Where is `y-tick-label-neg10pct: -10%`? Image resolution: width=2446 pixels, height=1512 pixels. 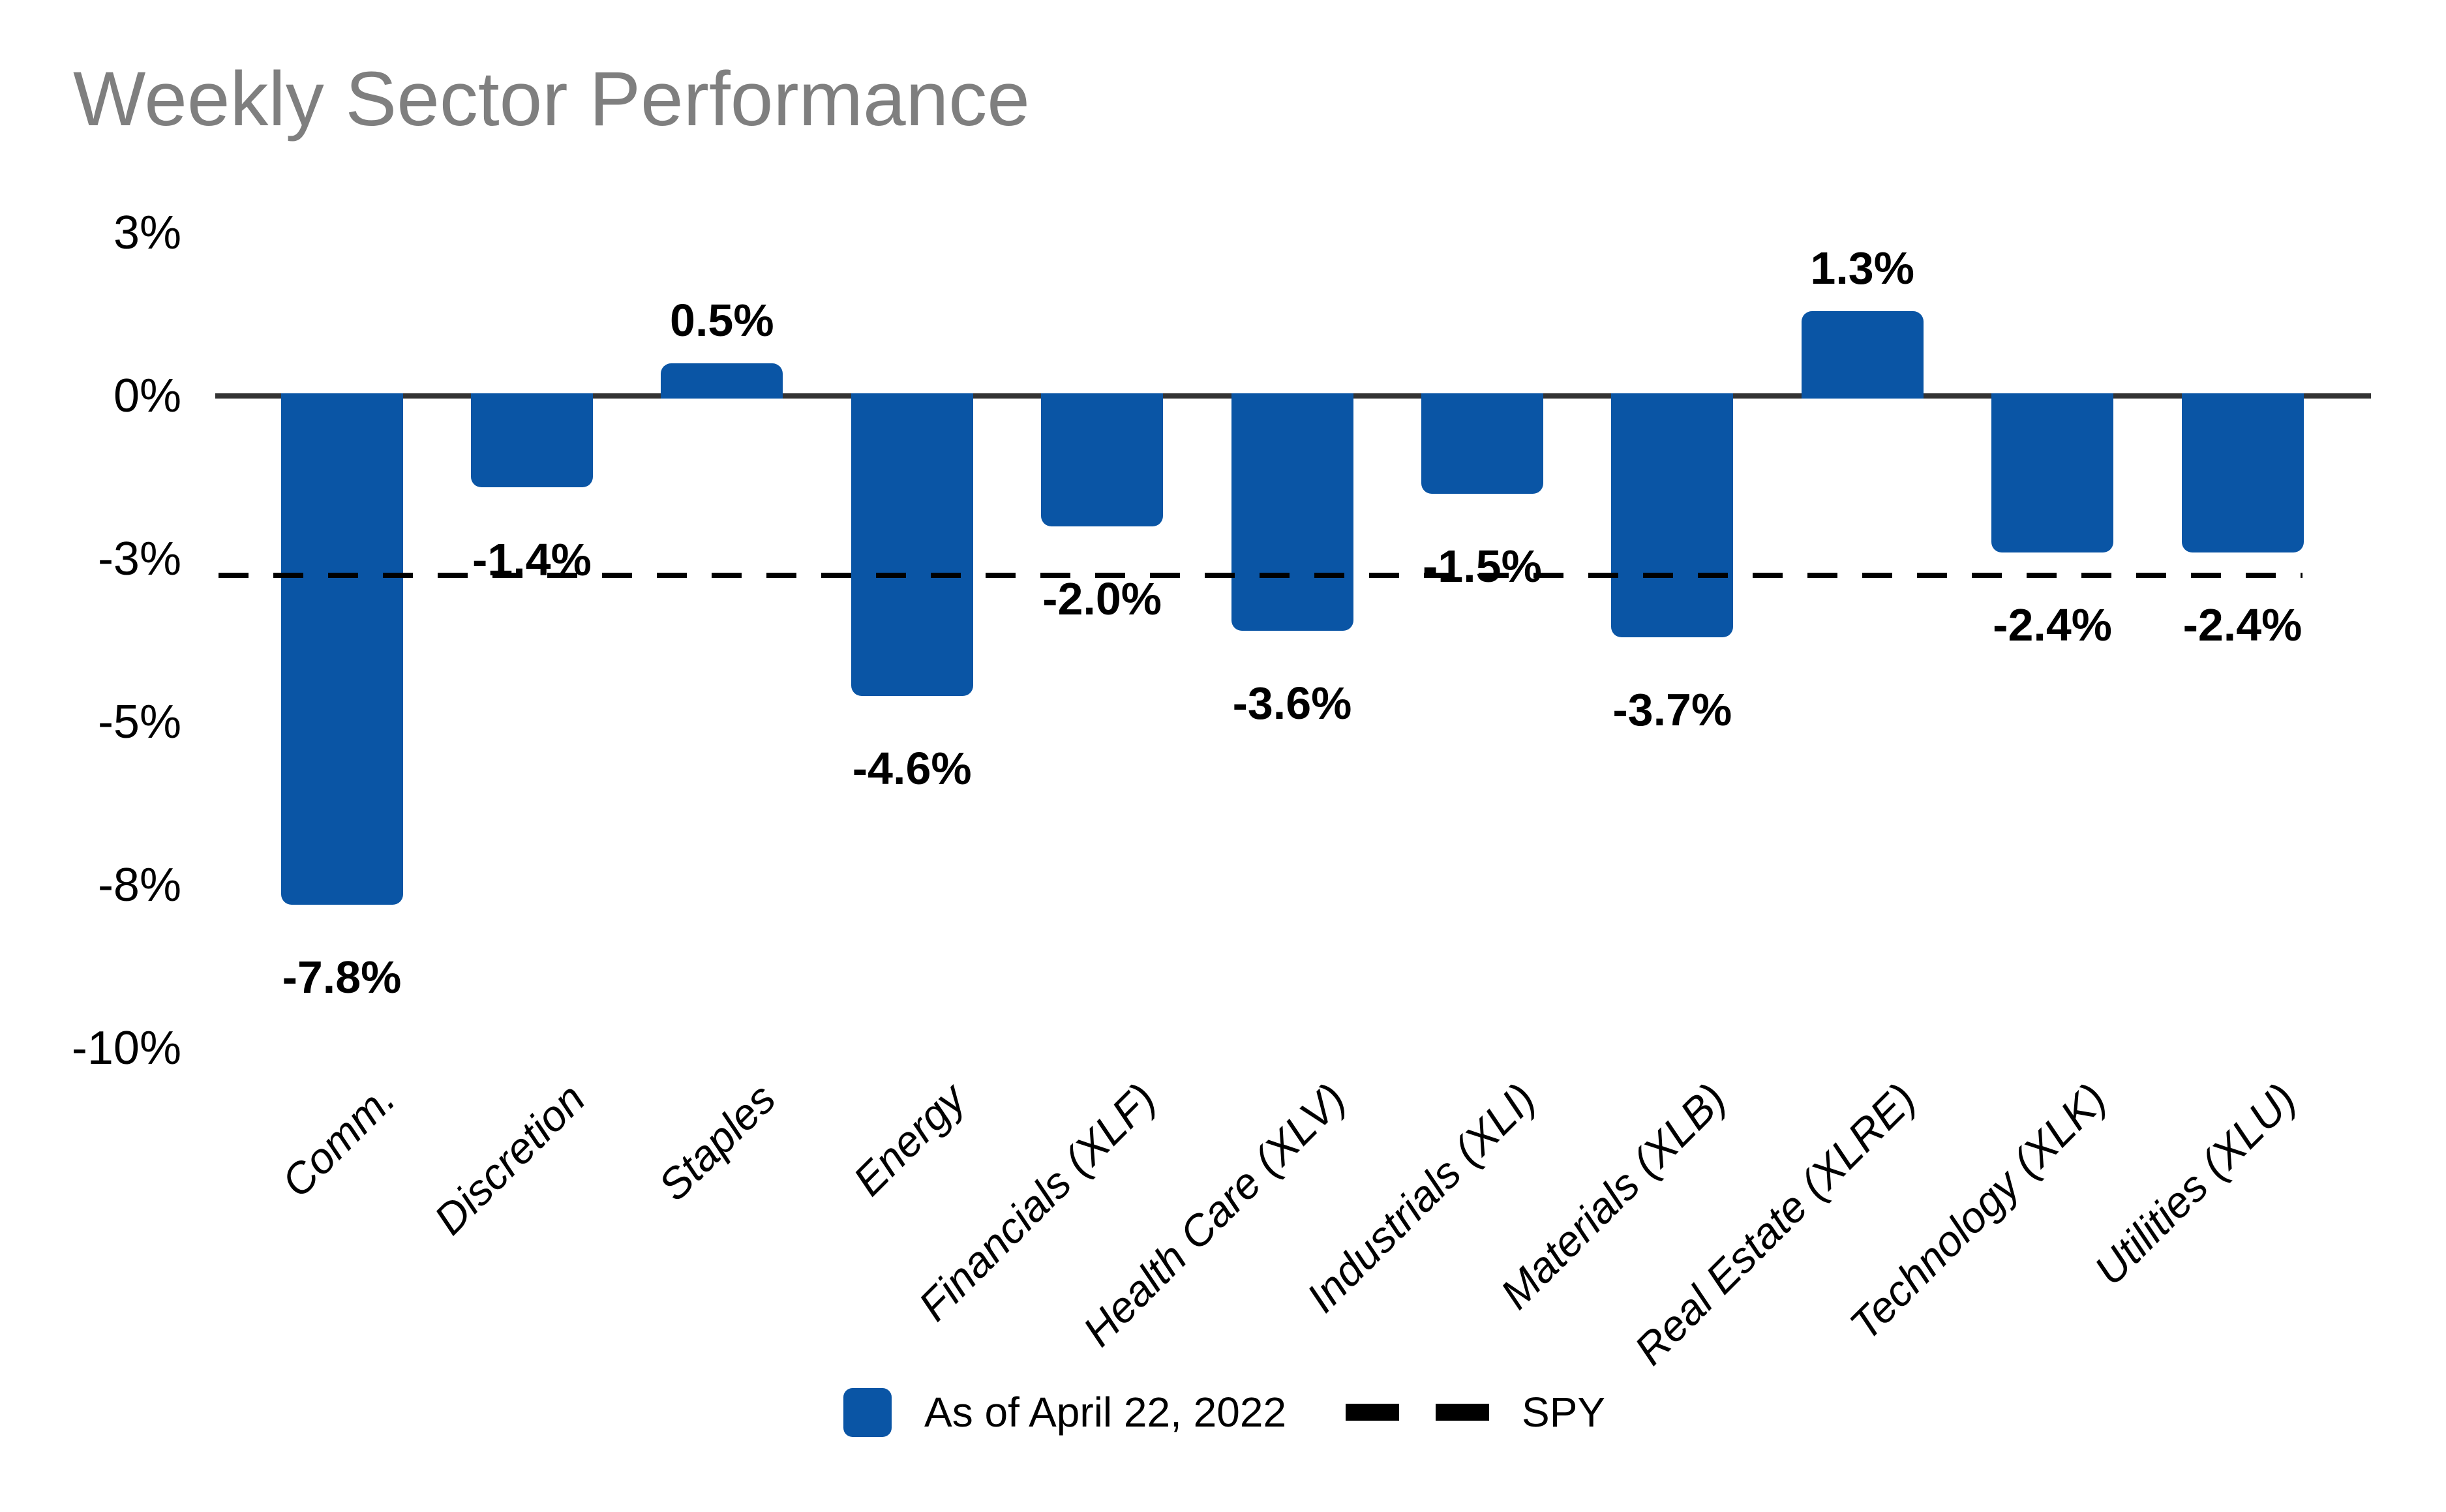 y-tick-label-neg10pct: -10% is located at coordinates (126, 1048).